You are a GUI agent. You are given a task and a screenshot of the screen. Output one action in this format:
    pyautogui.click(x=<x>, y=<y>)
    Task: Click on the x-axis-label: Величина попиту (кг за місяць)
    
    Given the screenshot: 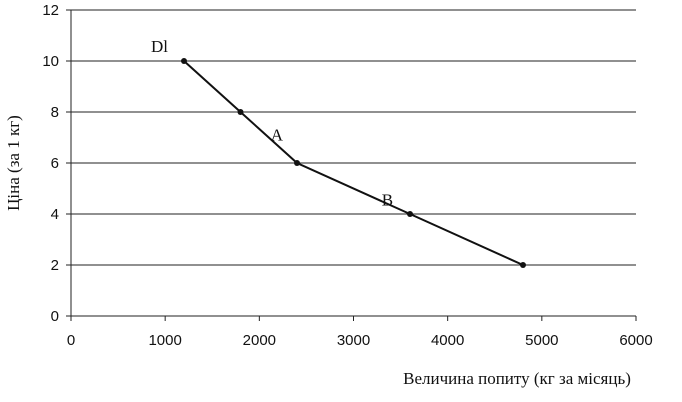 What is the action you would take?
    pyautogui.click(x=517, y=378)
    